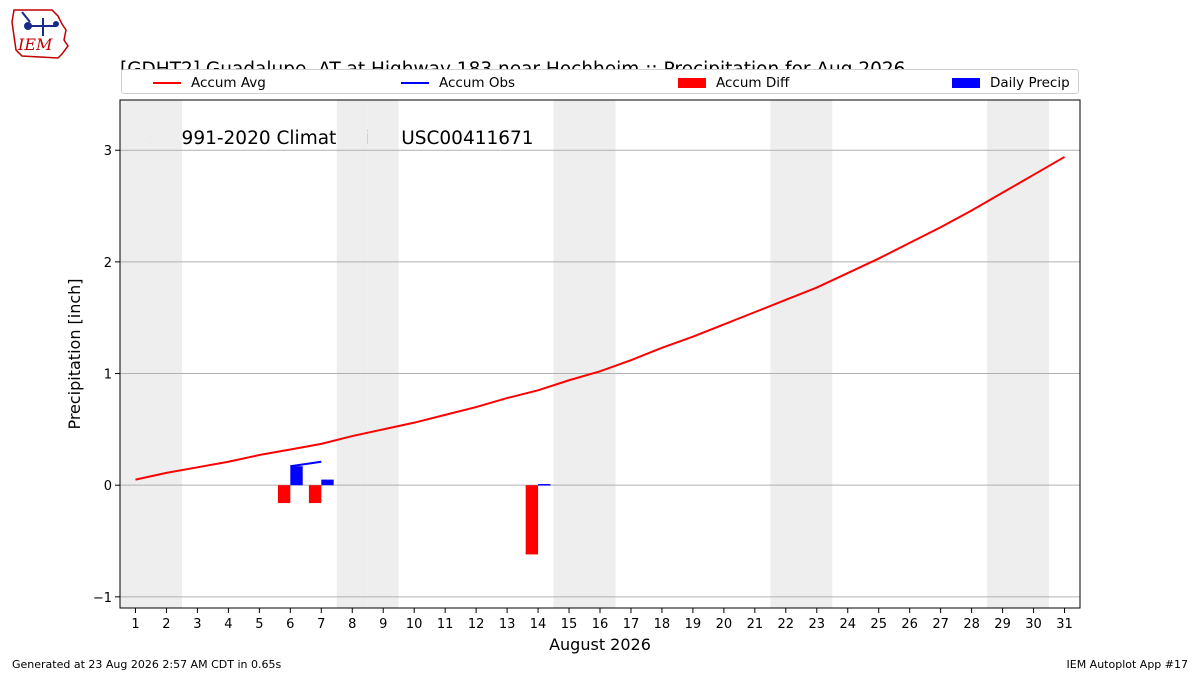  Describe the element at coordinates (1030, 82) in the screenshot. I see `legend-daily-precip-label: Daily Precip` at that location.